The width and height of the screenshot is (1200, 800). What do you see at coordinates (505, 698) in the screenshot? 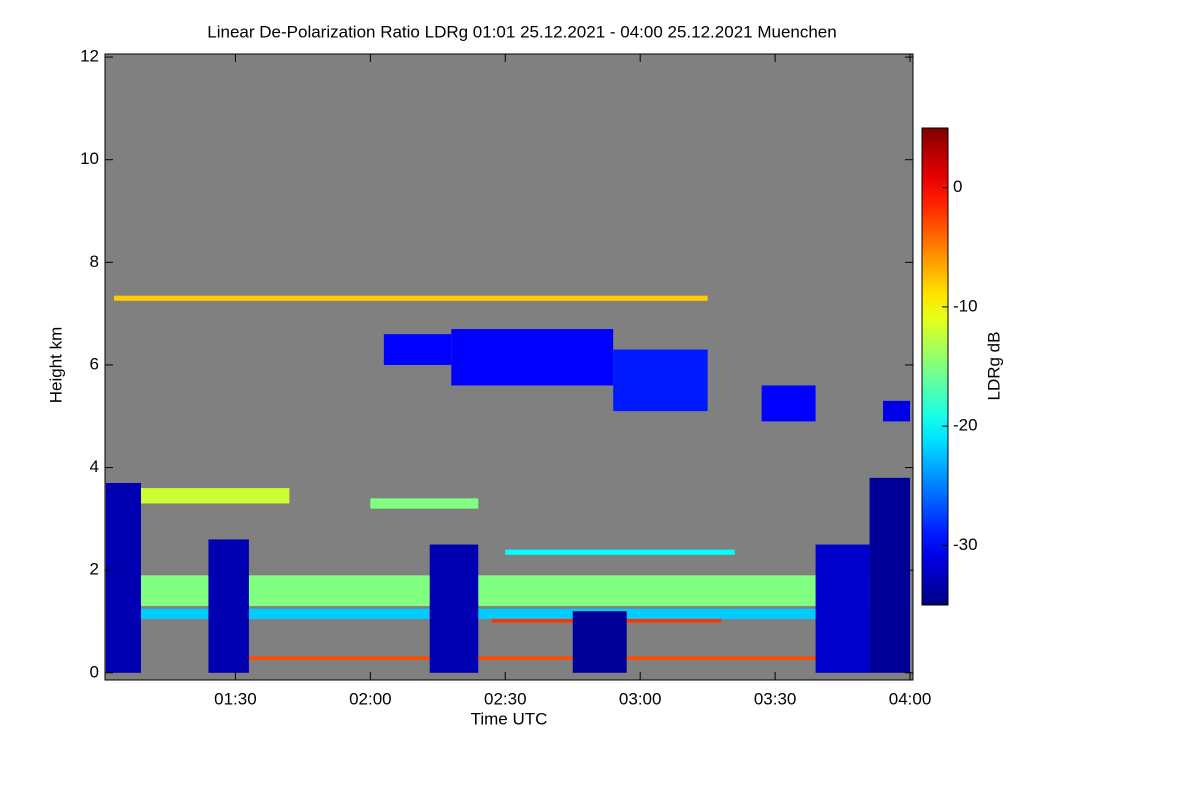
I see `x-tick-label: 02:30` at bounding box center [505, 698].